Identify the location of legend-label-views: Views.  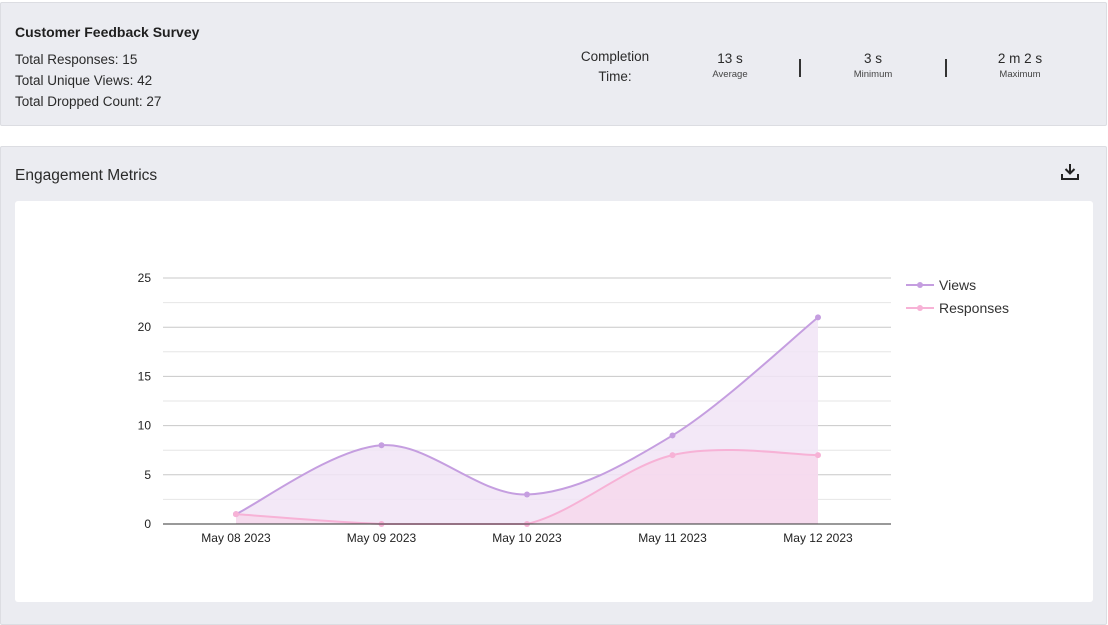
(957, 285).